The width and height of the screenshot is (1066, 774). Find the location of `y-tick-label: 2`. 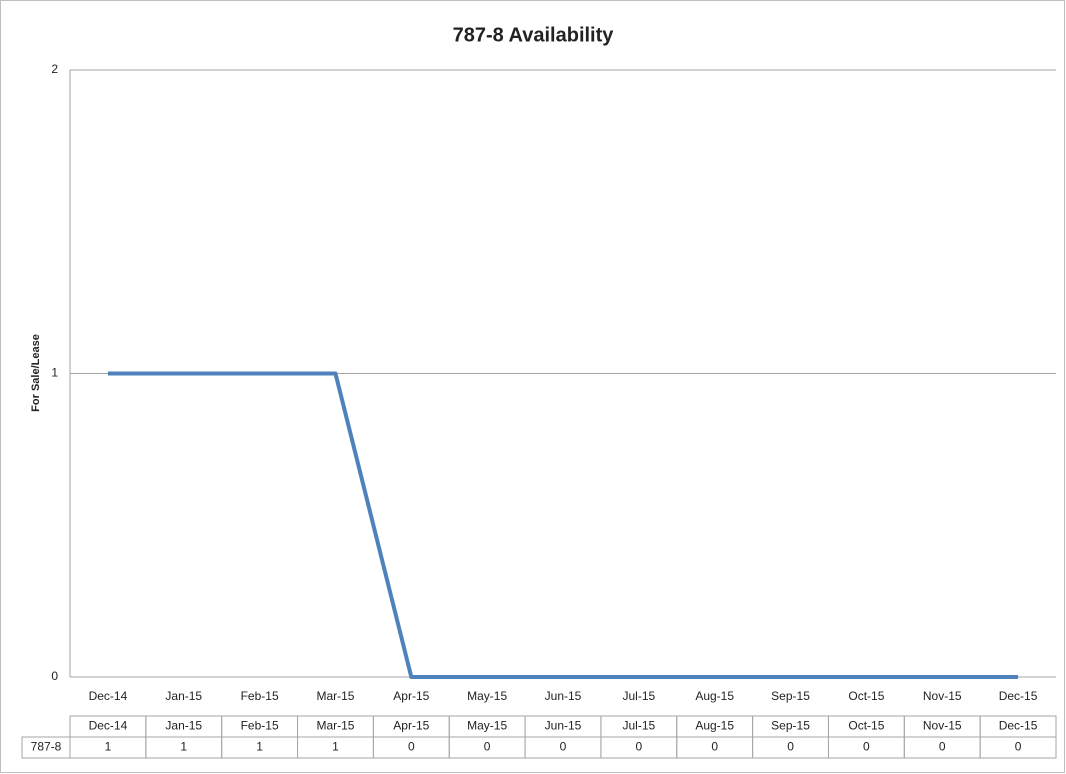

y-tick-label: 2 is located at coordinates (54, 69).